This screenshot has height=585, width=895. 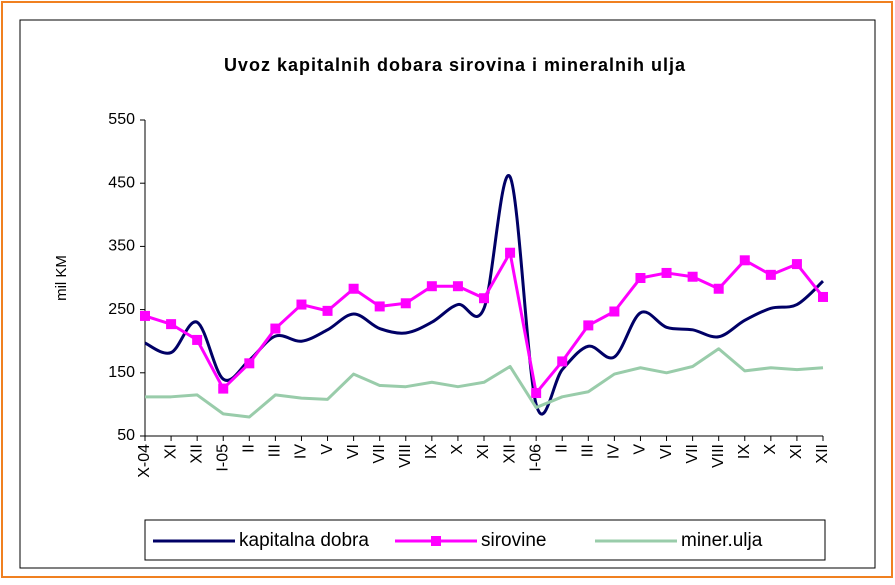 What do you see at coordinates (121, 182) in the screenshot?
I see `y-tick-label: 450` at bounding box center [121, 182].